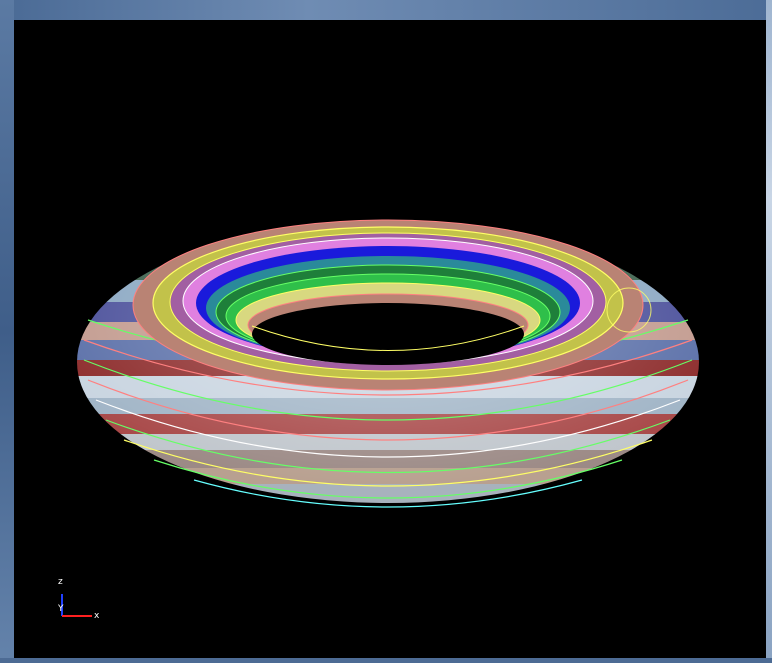  Describe the element at coordinates (61, 609) in the screenshot. I see `y-axis-label: Y` at that location.